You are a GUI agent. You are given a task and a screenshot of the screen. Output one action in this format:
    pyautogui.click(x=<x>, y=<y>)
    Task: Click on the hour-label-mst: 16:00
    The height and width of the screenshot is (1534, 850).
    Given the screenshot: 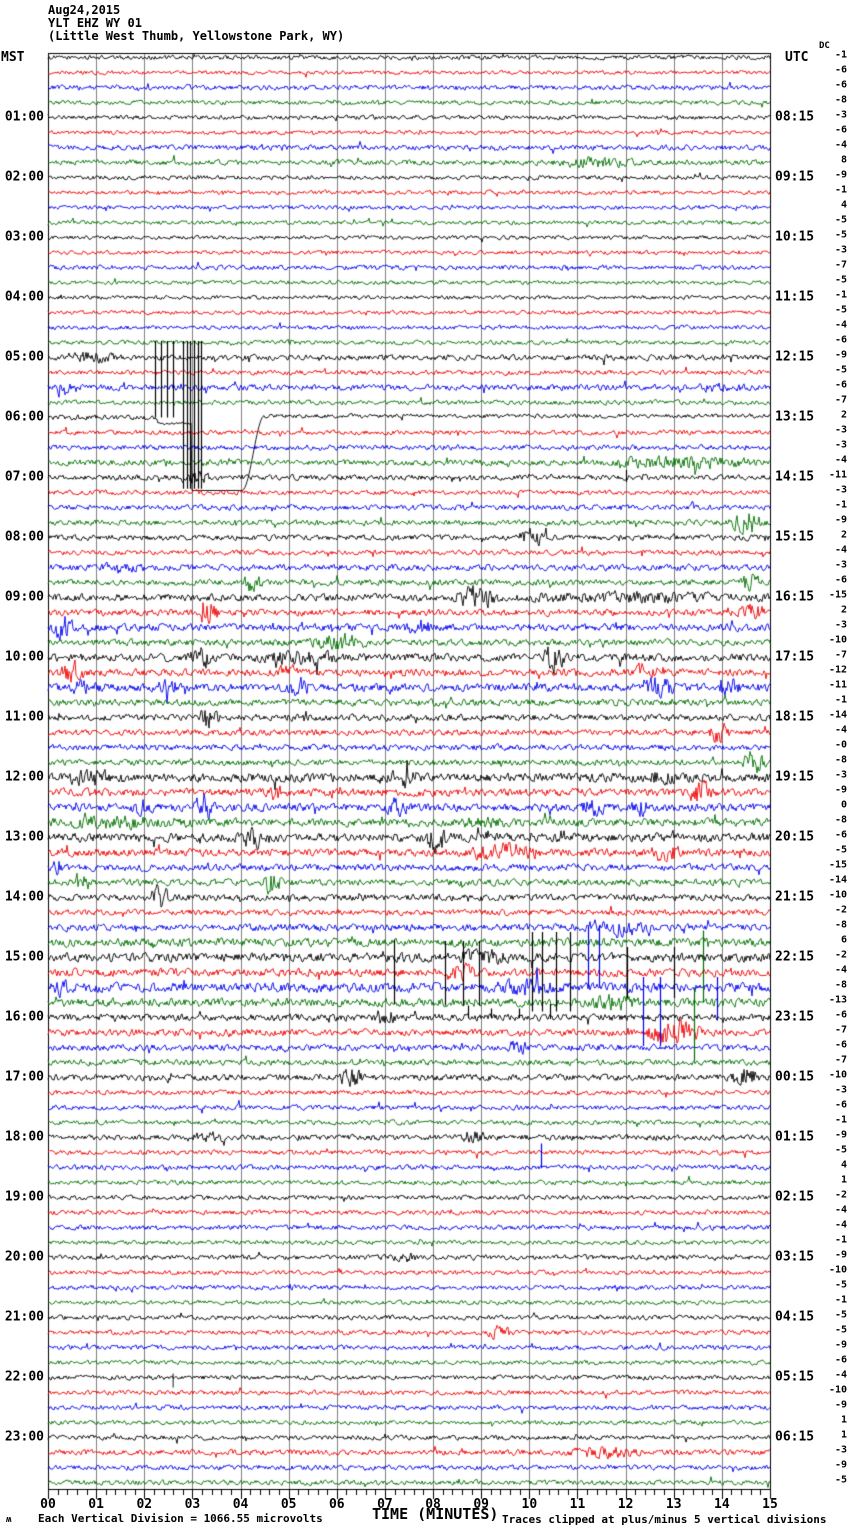 What is the action you would take?
    pyautogui.click(x=24, y=1016)
    